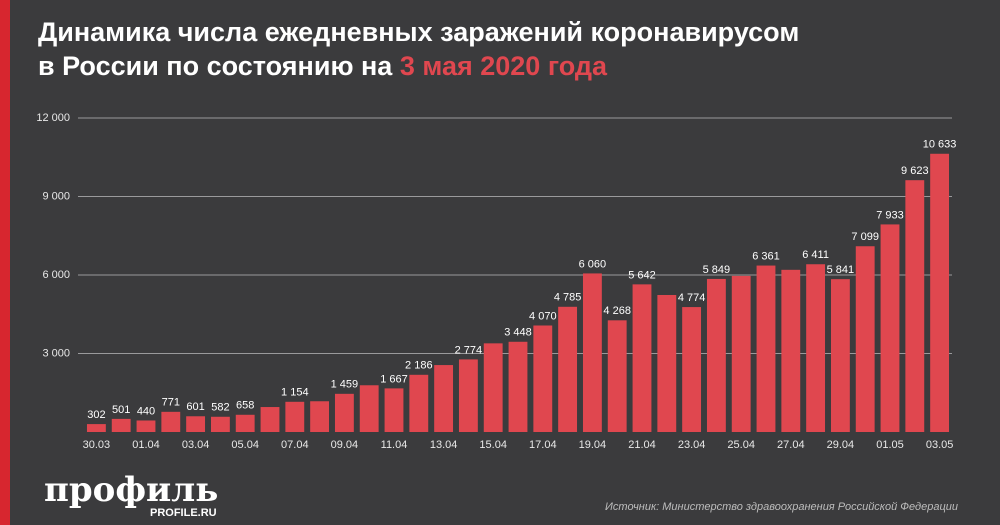 The height and width of the screenshot is (525, 1000). What do you see at coordinates (568, 298) in the screenshot?
I see `value-label: 4 785` at bounding box center [568, 298].